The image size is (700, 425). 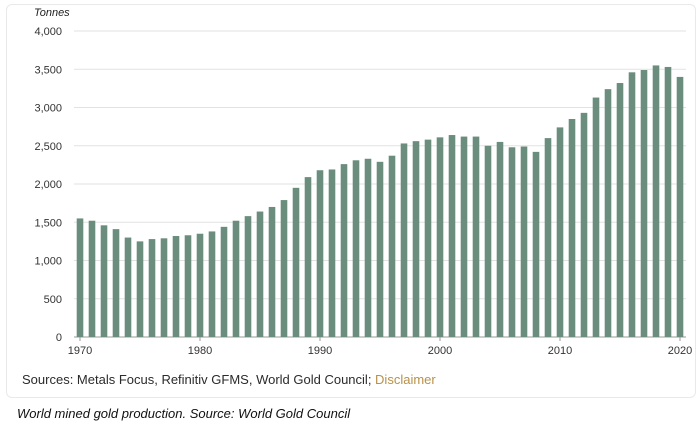 What do you see at coordinates (48, 32) in the screenshot?
I see `y-tick-label: 4,000` at bounding box center [48, 32].